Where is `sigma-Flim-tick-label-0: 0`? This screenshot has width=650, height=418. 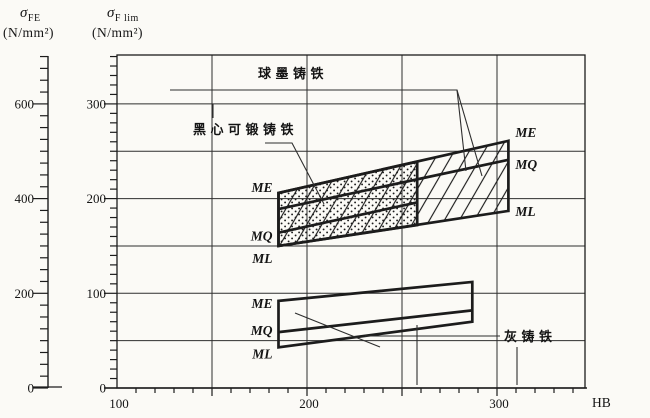 sigma-Flim-tick-label-0: 0 is located at coordinates (103, 388).